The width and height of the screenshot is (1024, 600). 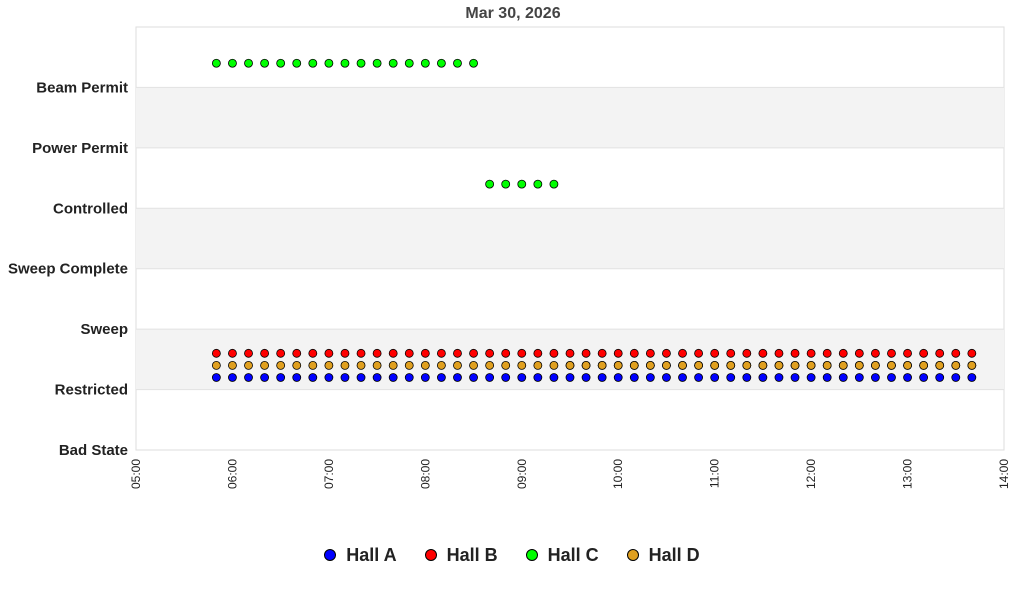 What do you see at coordinates (512, 555) in the screenshot?
I see `legend: Hall A Hall B Hall C Hall D` at bounding box center [512, 555].